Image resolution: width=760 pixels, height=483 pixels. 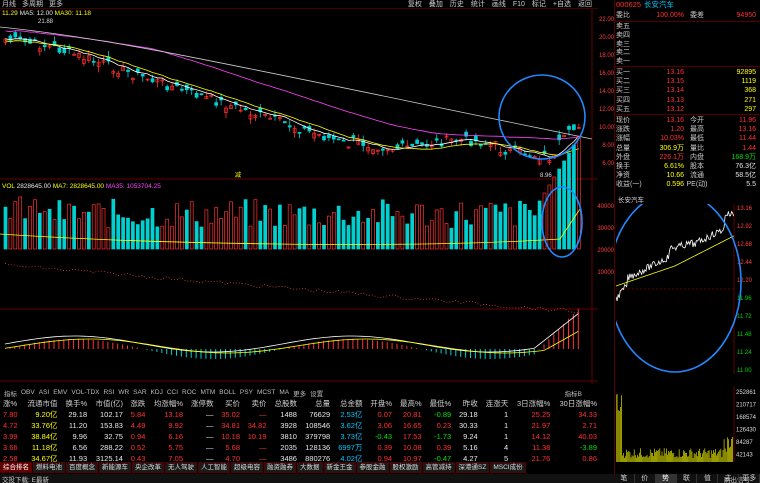 What do you see at coordinates (202, 403) in the screenshot?
I see `column-header: 涨停数` at bounding box center [202, 403].